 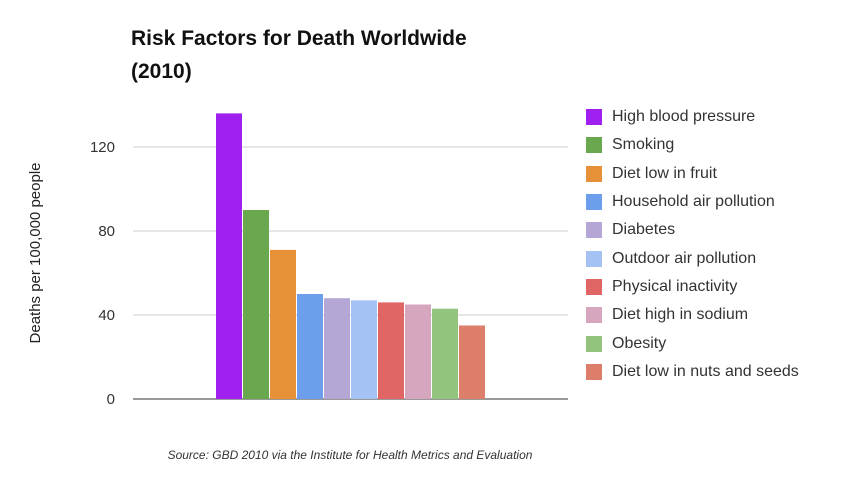 I want to click on legend-item: Physical inactivity, so click(x=692, y=287).